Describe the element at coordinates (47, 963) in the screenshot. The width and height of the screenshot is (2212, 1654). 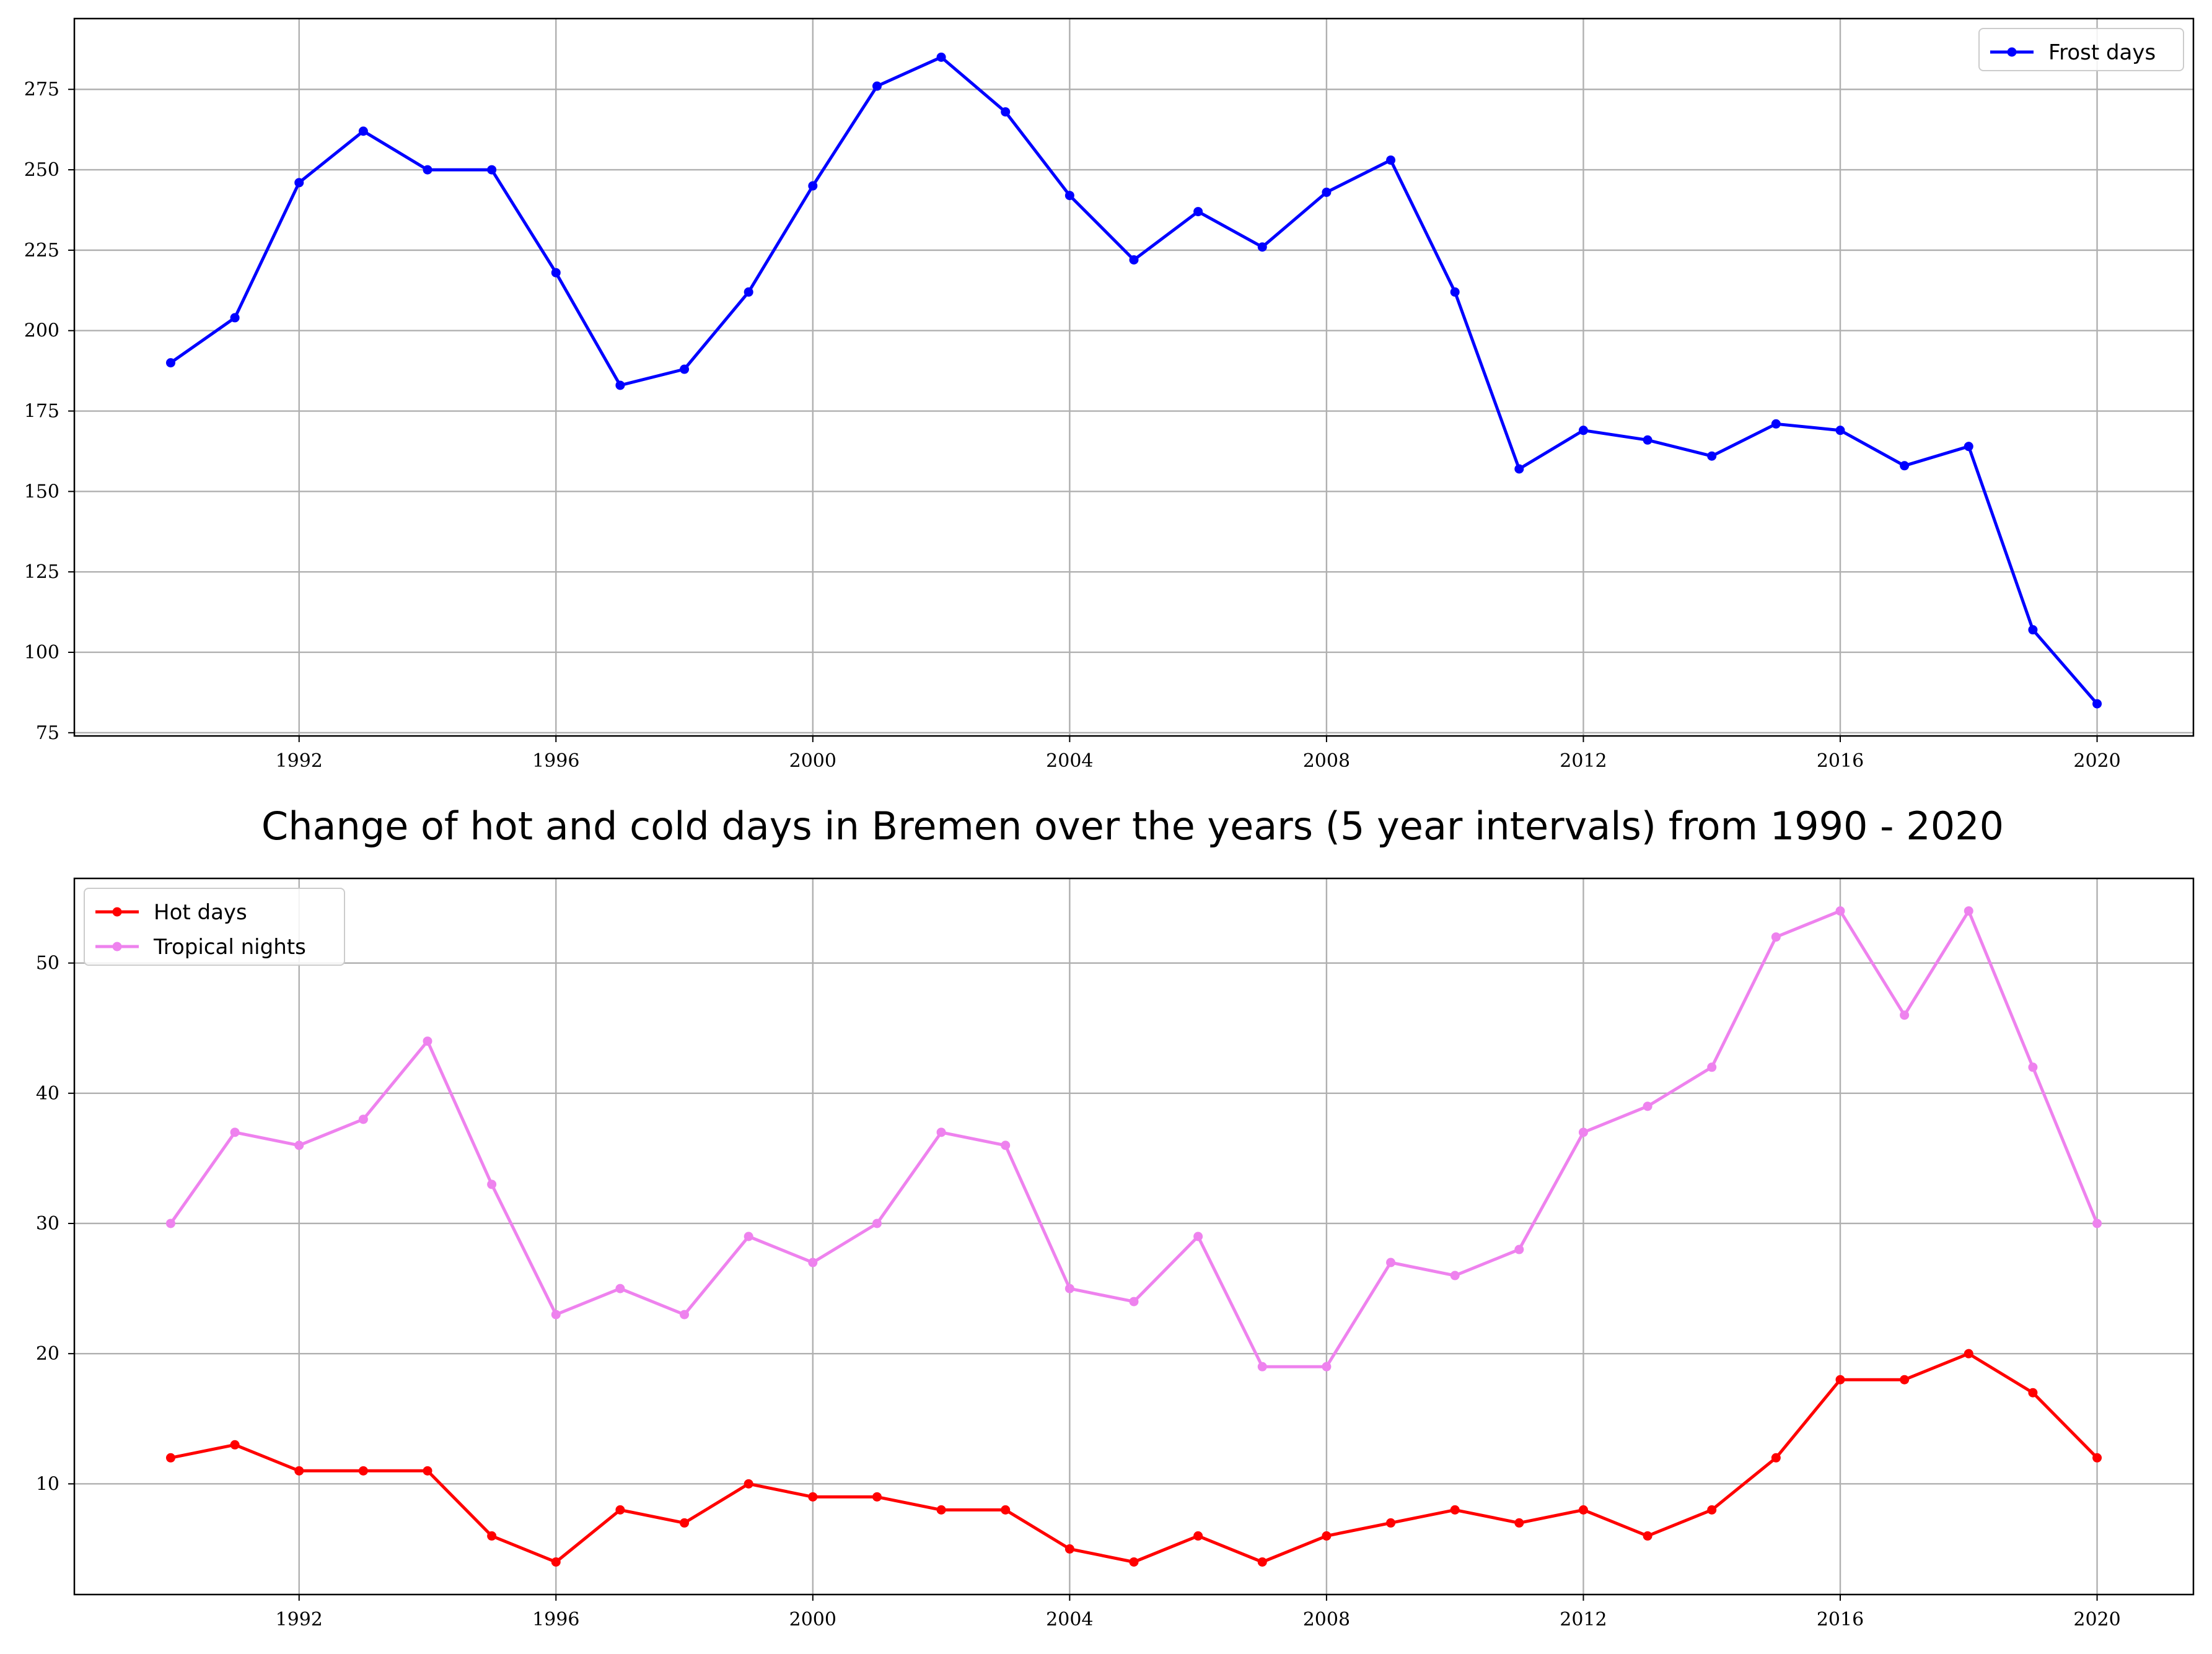
I see `y-tick-label: 50` at that location.